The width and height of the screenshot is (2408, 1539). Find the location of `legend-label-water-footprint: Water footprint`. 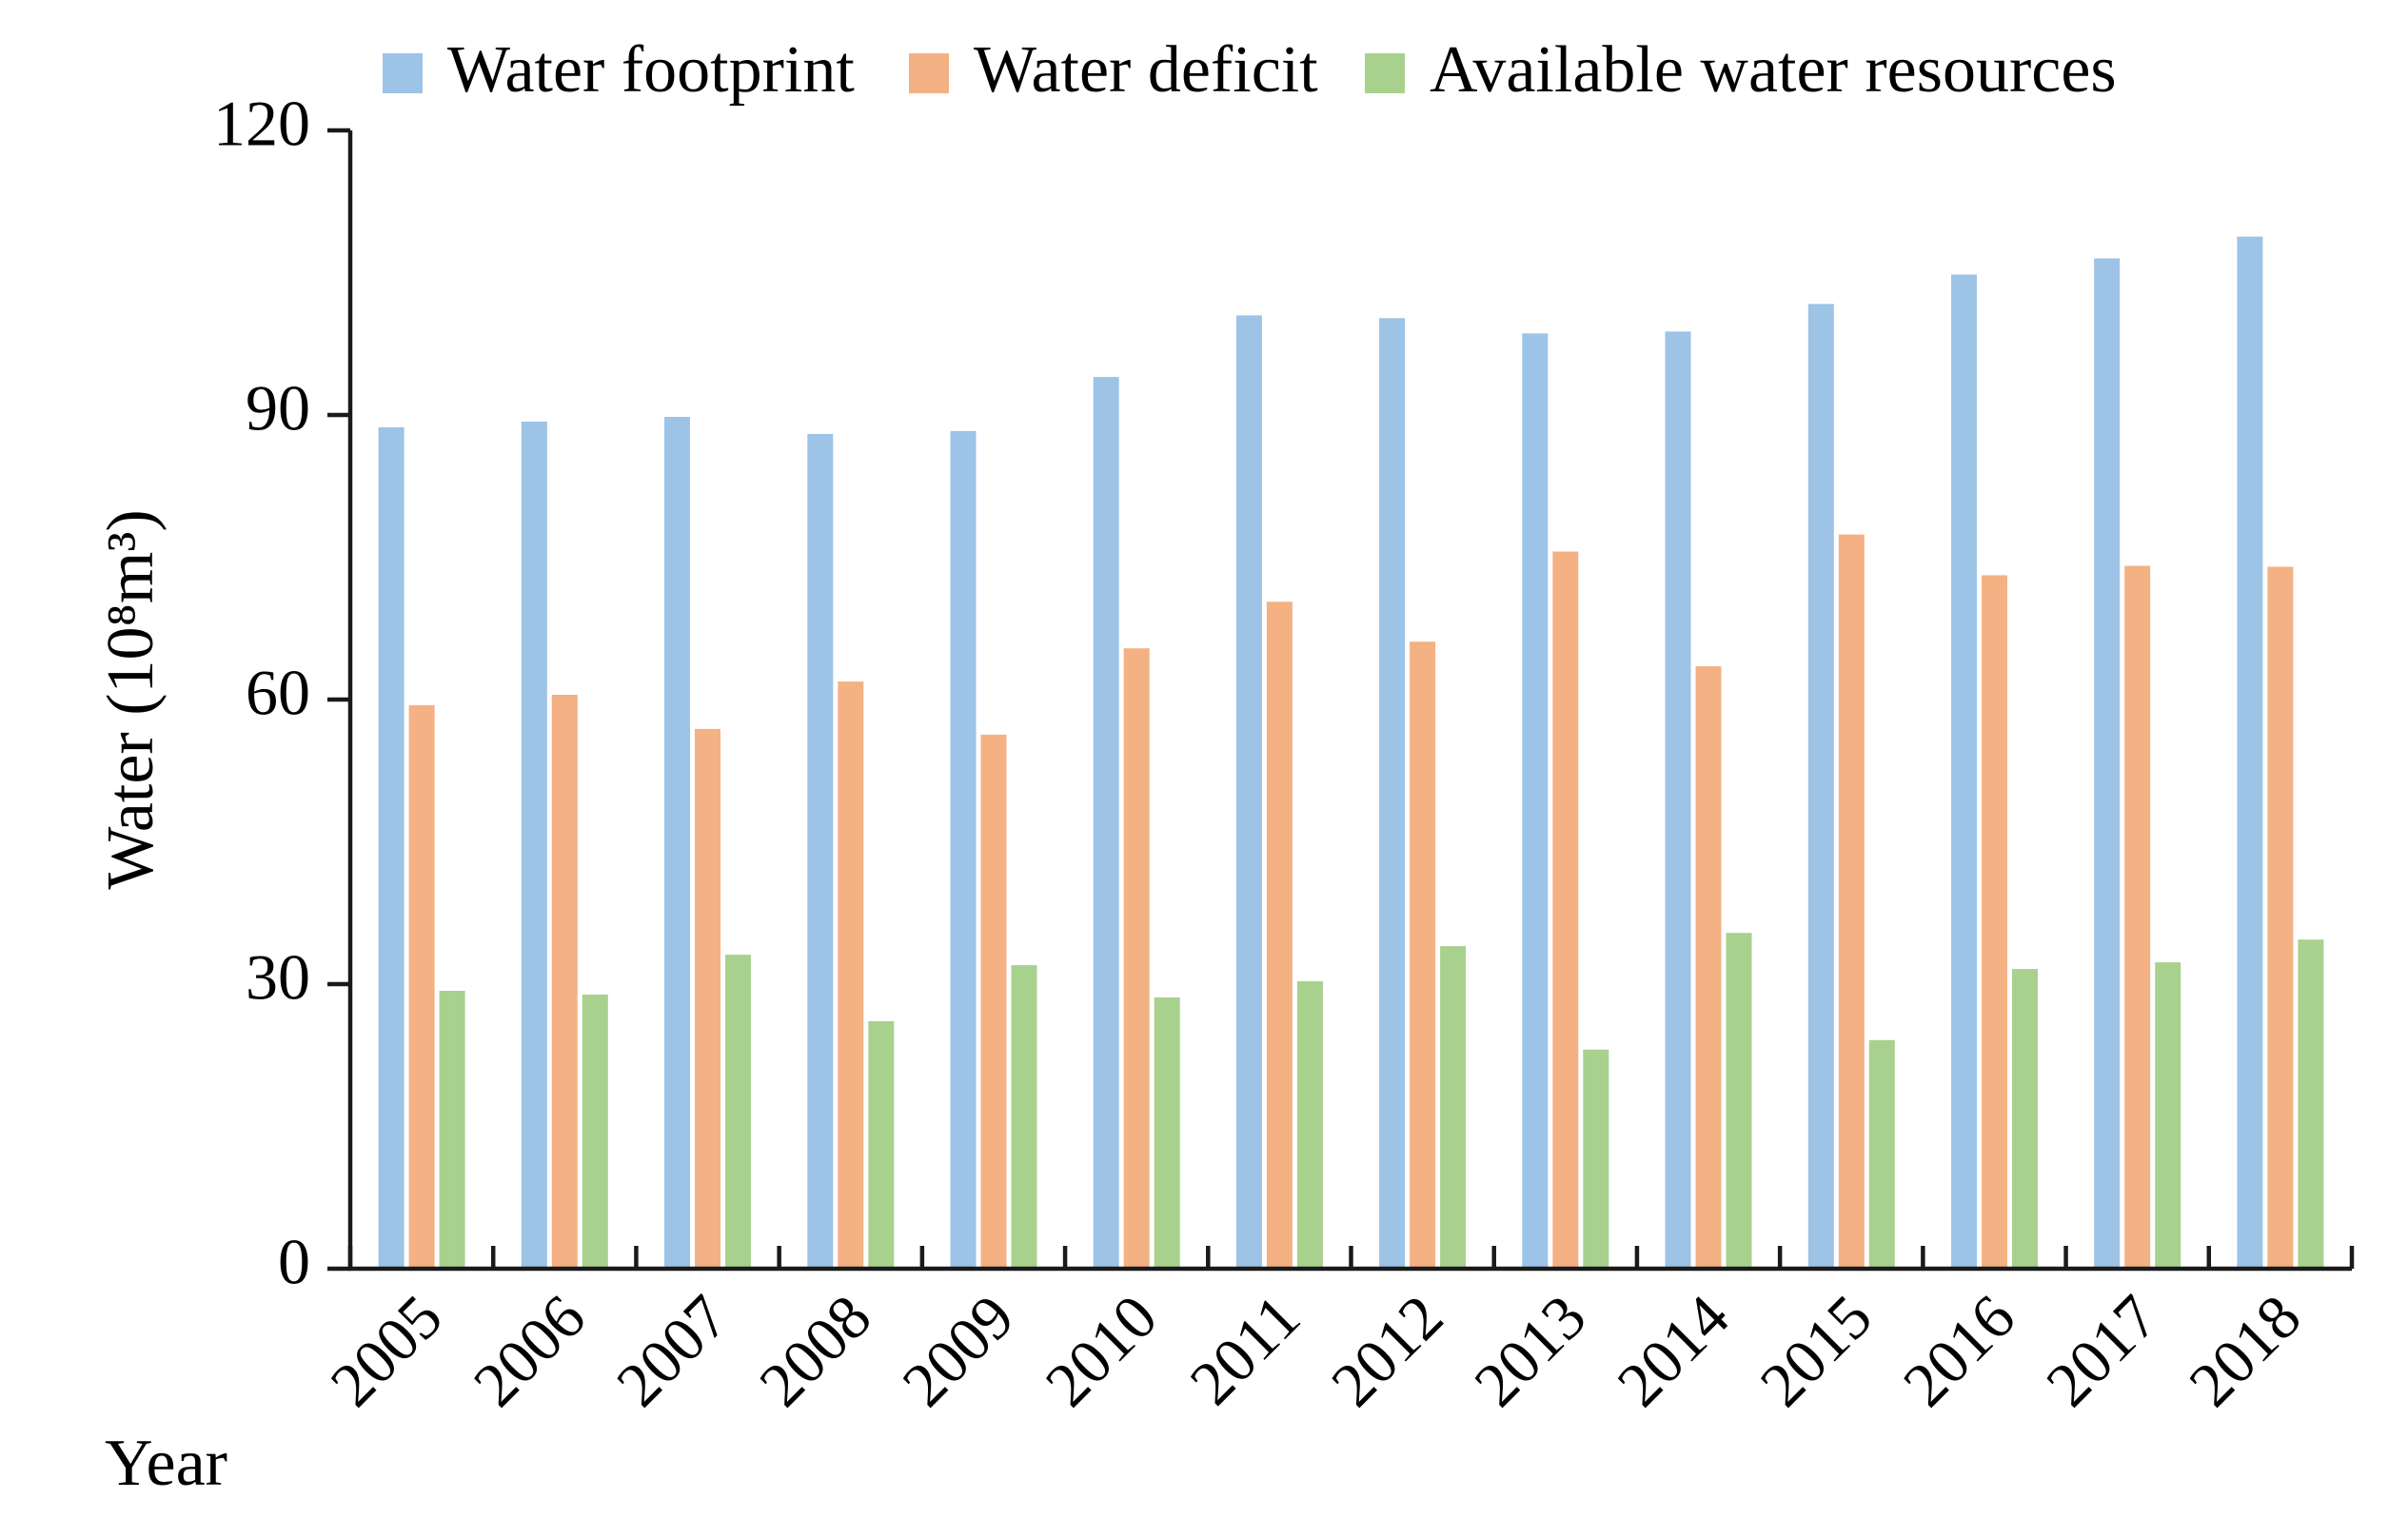

legend-label-water-footprint: Water footprint is located at coordinates (651, 70).